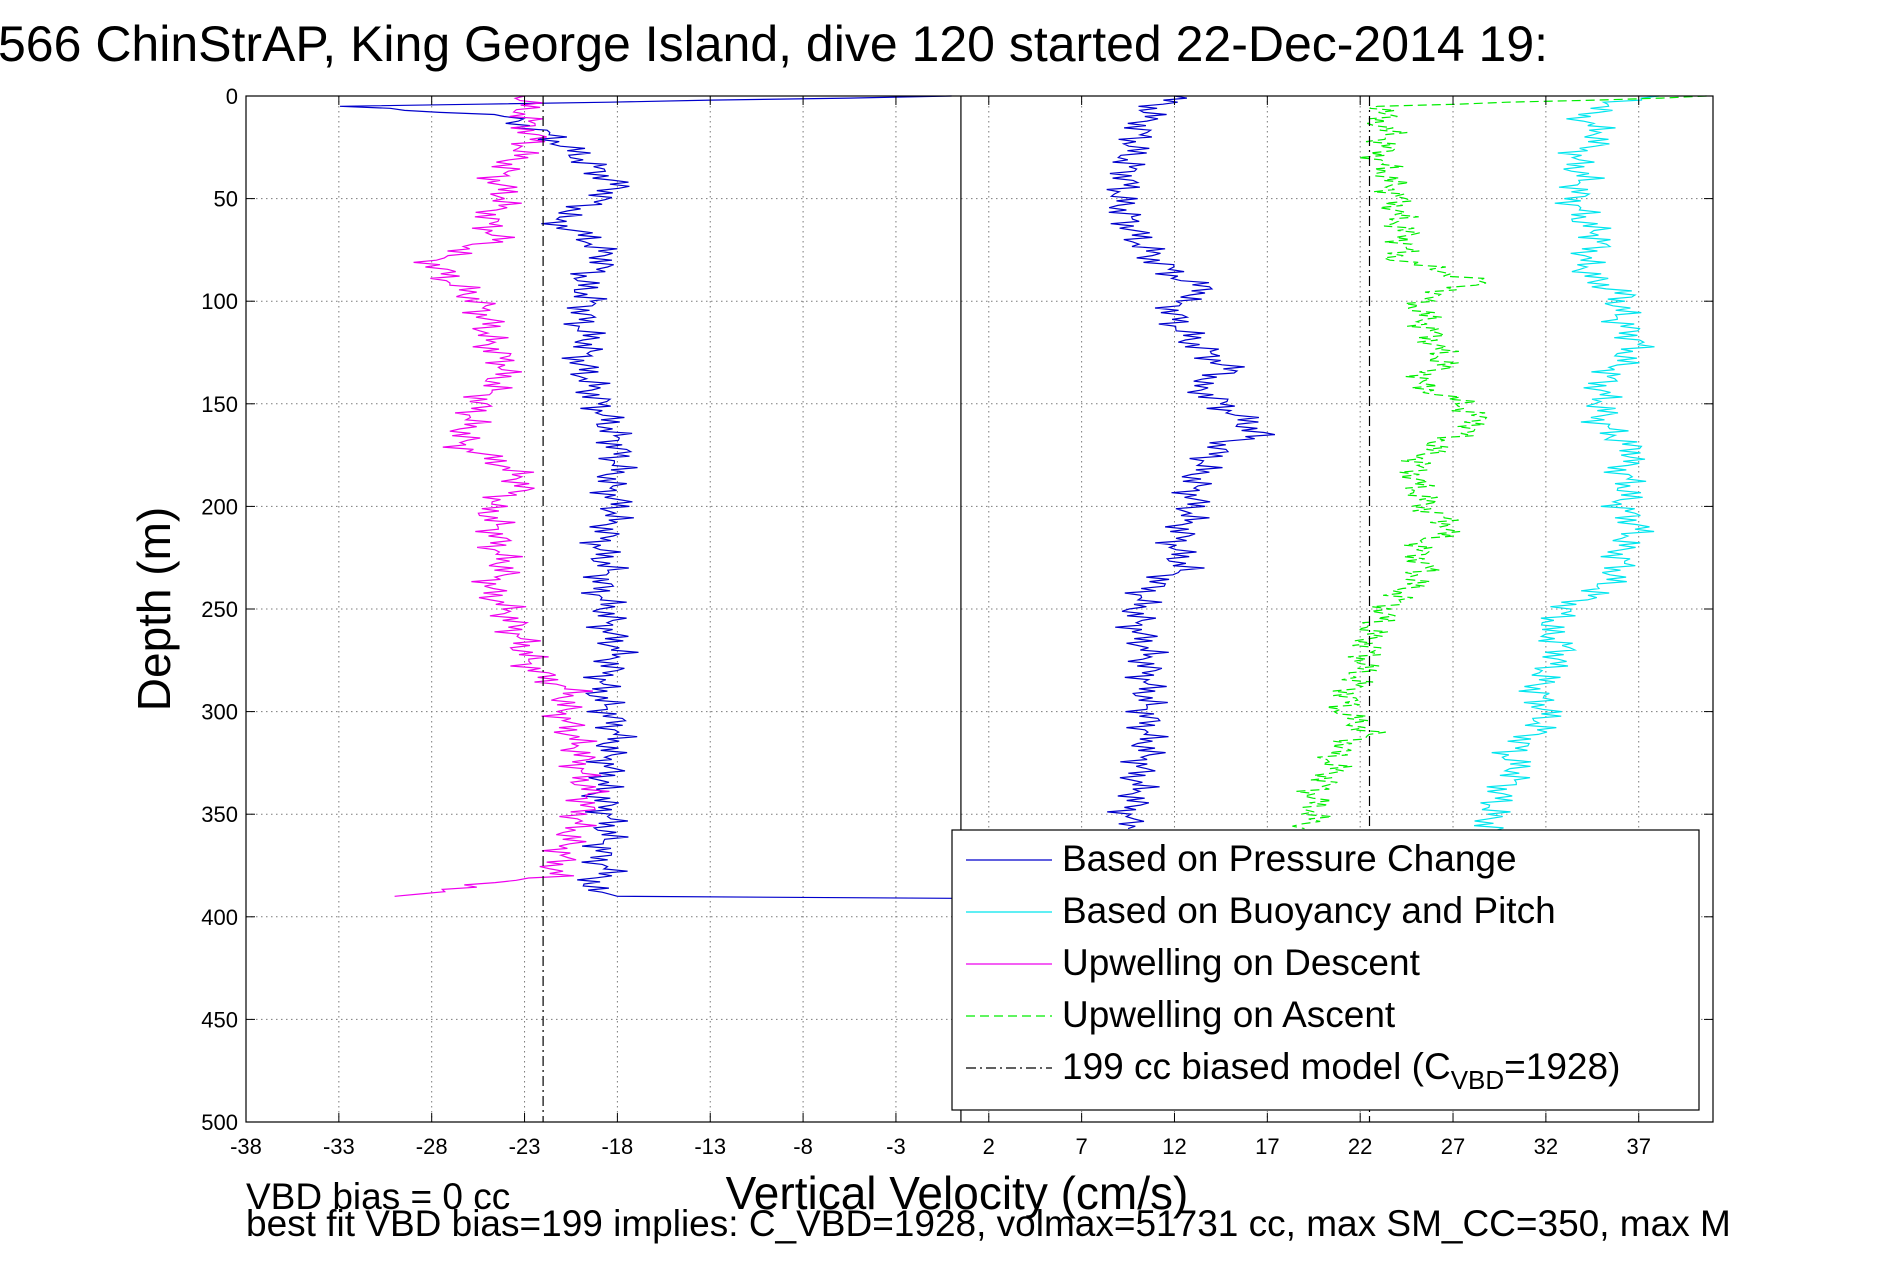 This screenshot has height=1262, width=1891. Describe the element at coordinates (432, 1146) in the screenshot. I see `x-tick-label: -28` at that location.